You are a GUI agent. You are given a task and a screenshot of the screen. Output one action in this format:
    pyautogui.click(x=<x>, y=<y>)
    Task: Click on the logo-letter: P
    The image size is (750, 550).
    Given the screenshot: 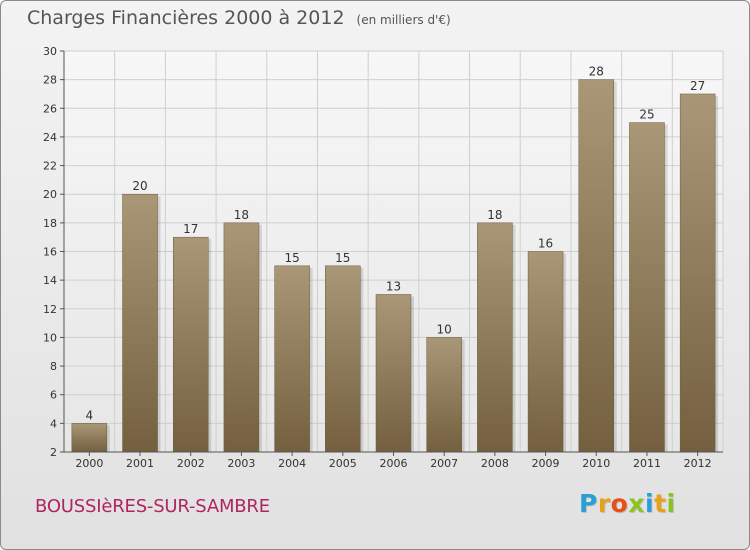 What is the action you would take?
    pyautogui.click(x=588, y=503)
    